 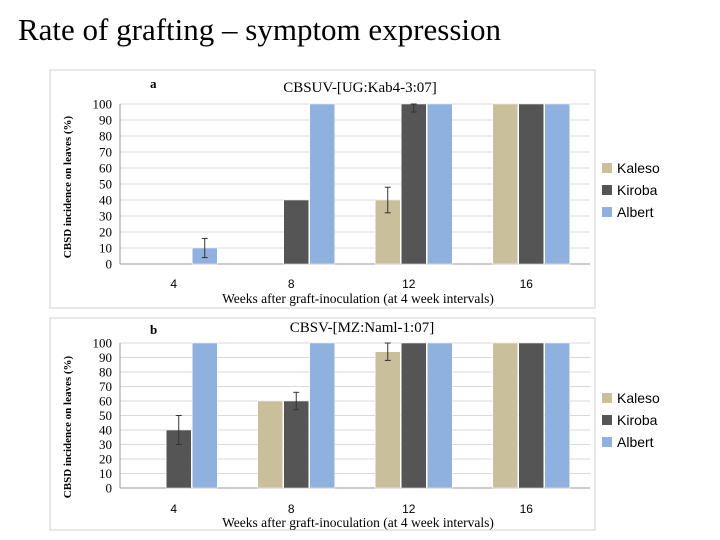 What do you see at coordinates (360, 88) in the screenshot?
I see `chart-a-title: CBSUV-[UG:Kab4-3:07]` at bounding box center [360, 88].